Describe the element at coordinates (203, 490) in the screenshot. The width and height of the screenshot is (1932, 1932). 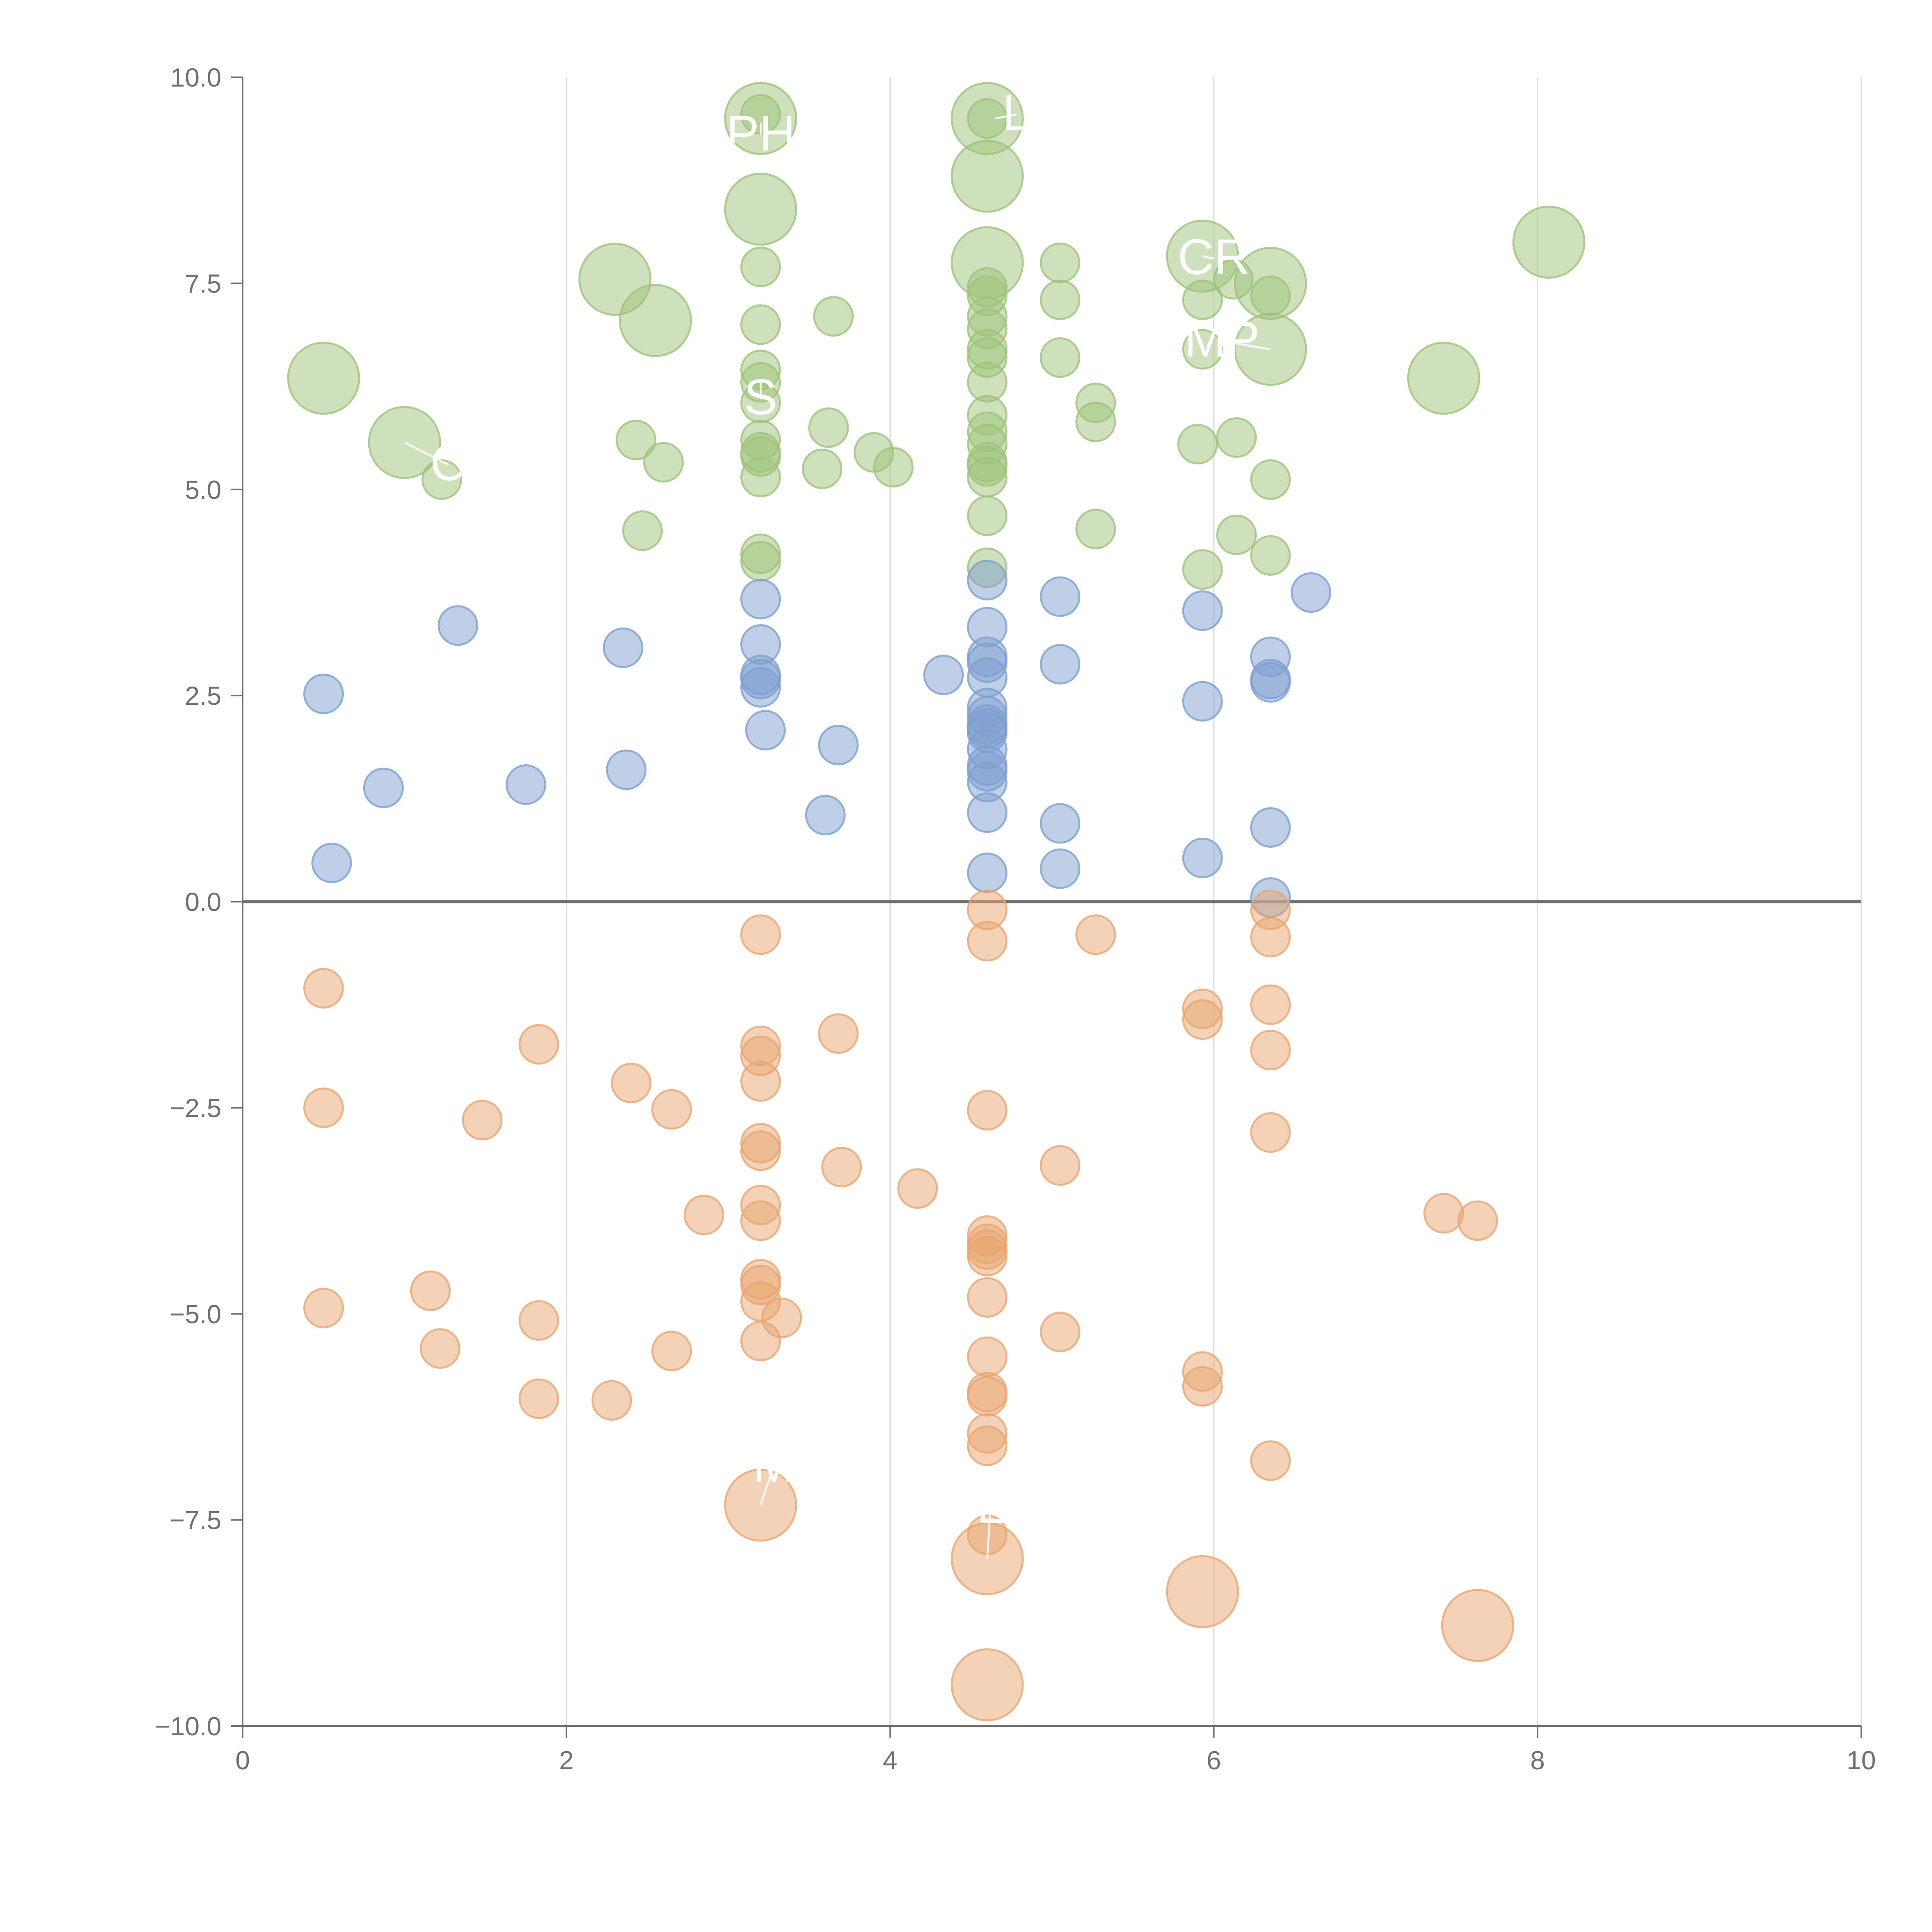
I see `y-tick-label: 5.0` at that location.